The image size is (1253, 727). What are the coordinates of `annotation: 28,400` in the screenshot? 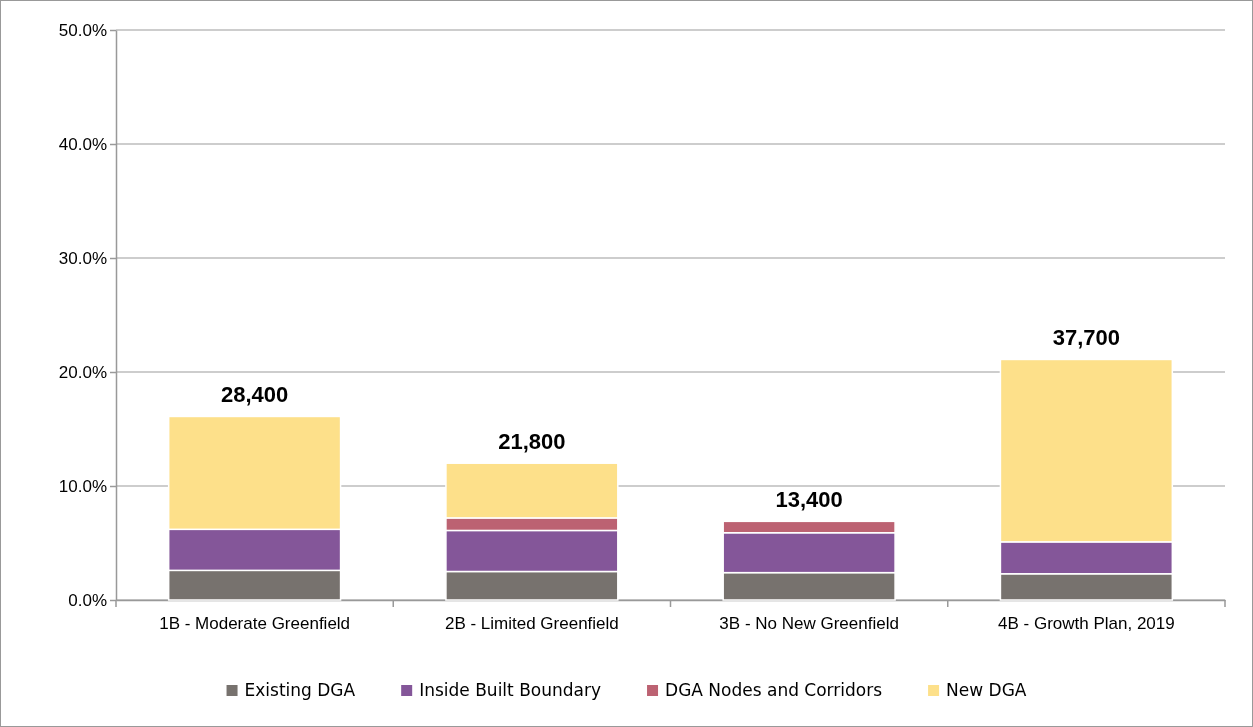 It's located at (254, 395).